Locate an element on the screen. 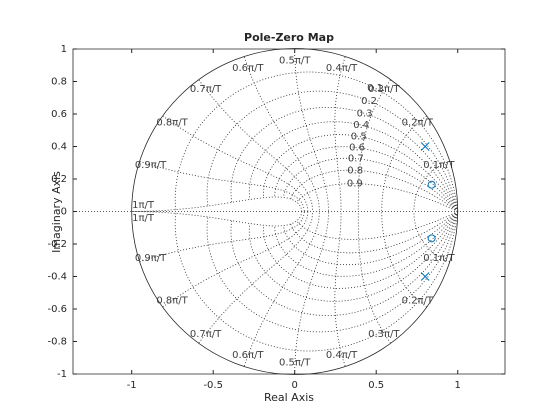 The width and height of the screenshot is (560, 420). x-tick-label: 1 is located at coordinates (458, 385).